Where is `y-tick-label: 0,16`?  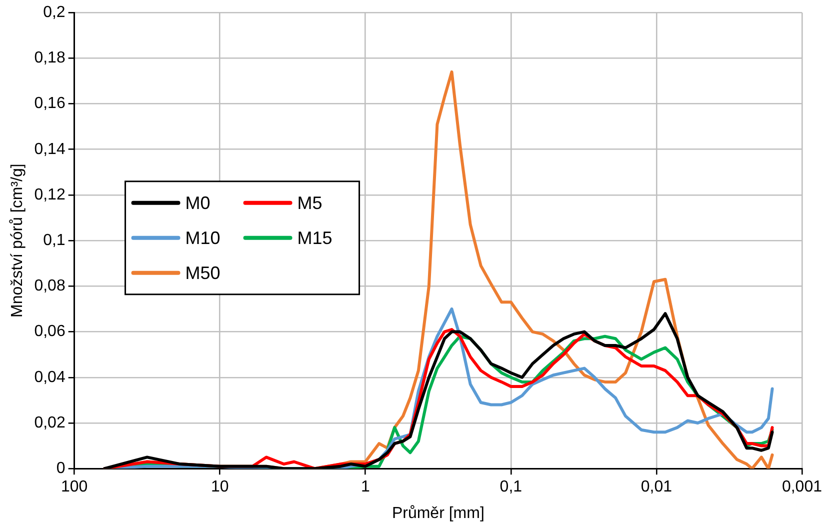
y-tick-label: 0,16 is located at coordinates (50, 103).